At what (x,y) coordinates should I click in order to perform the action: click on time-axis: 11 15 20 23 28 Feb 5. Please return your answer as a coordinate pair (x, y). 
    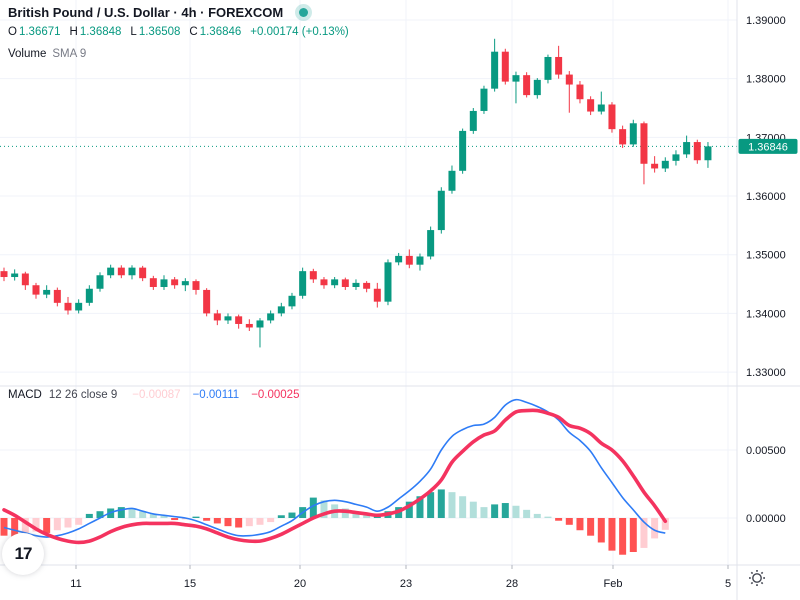
    Looking at the image, I should click on (400, 577).